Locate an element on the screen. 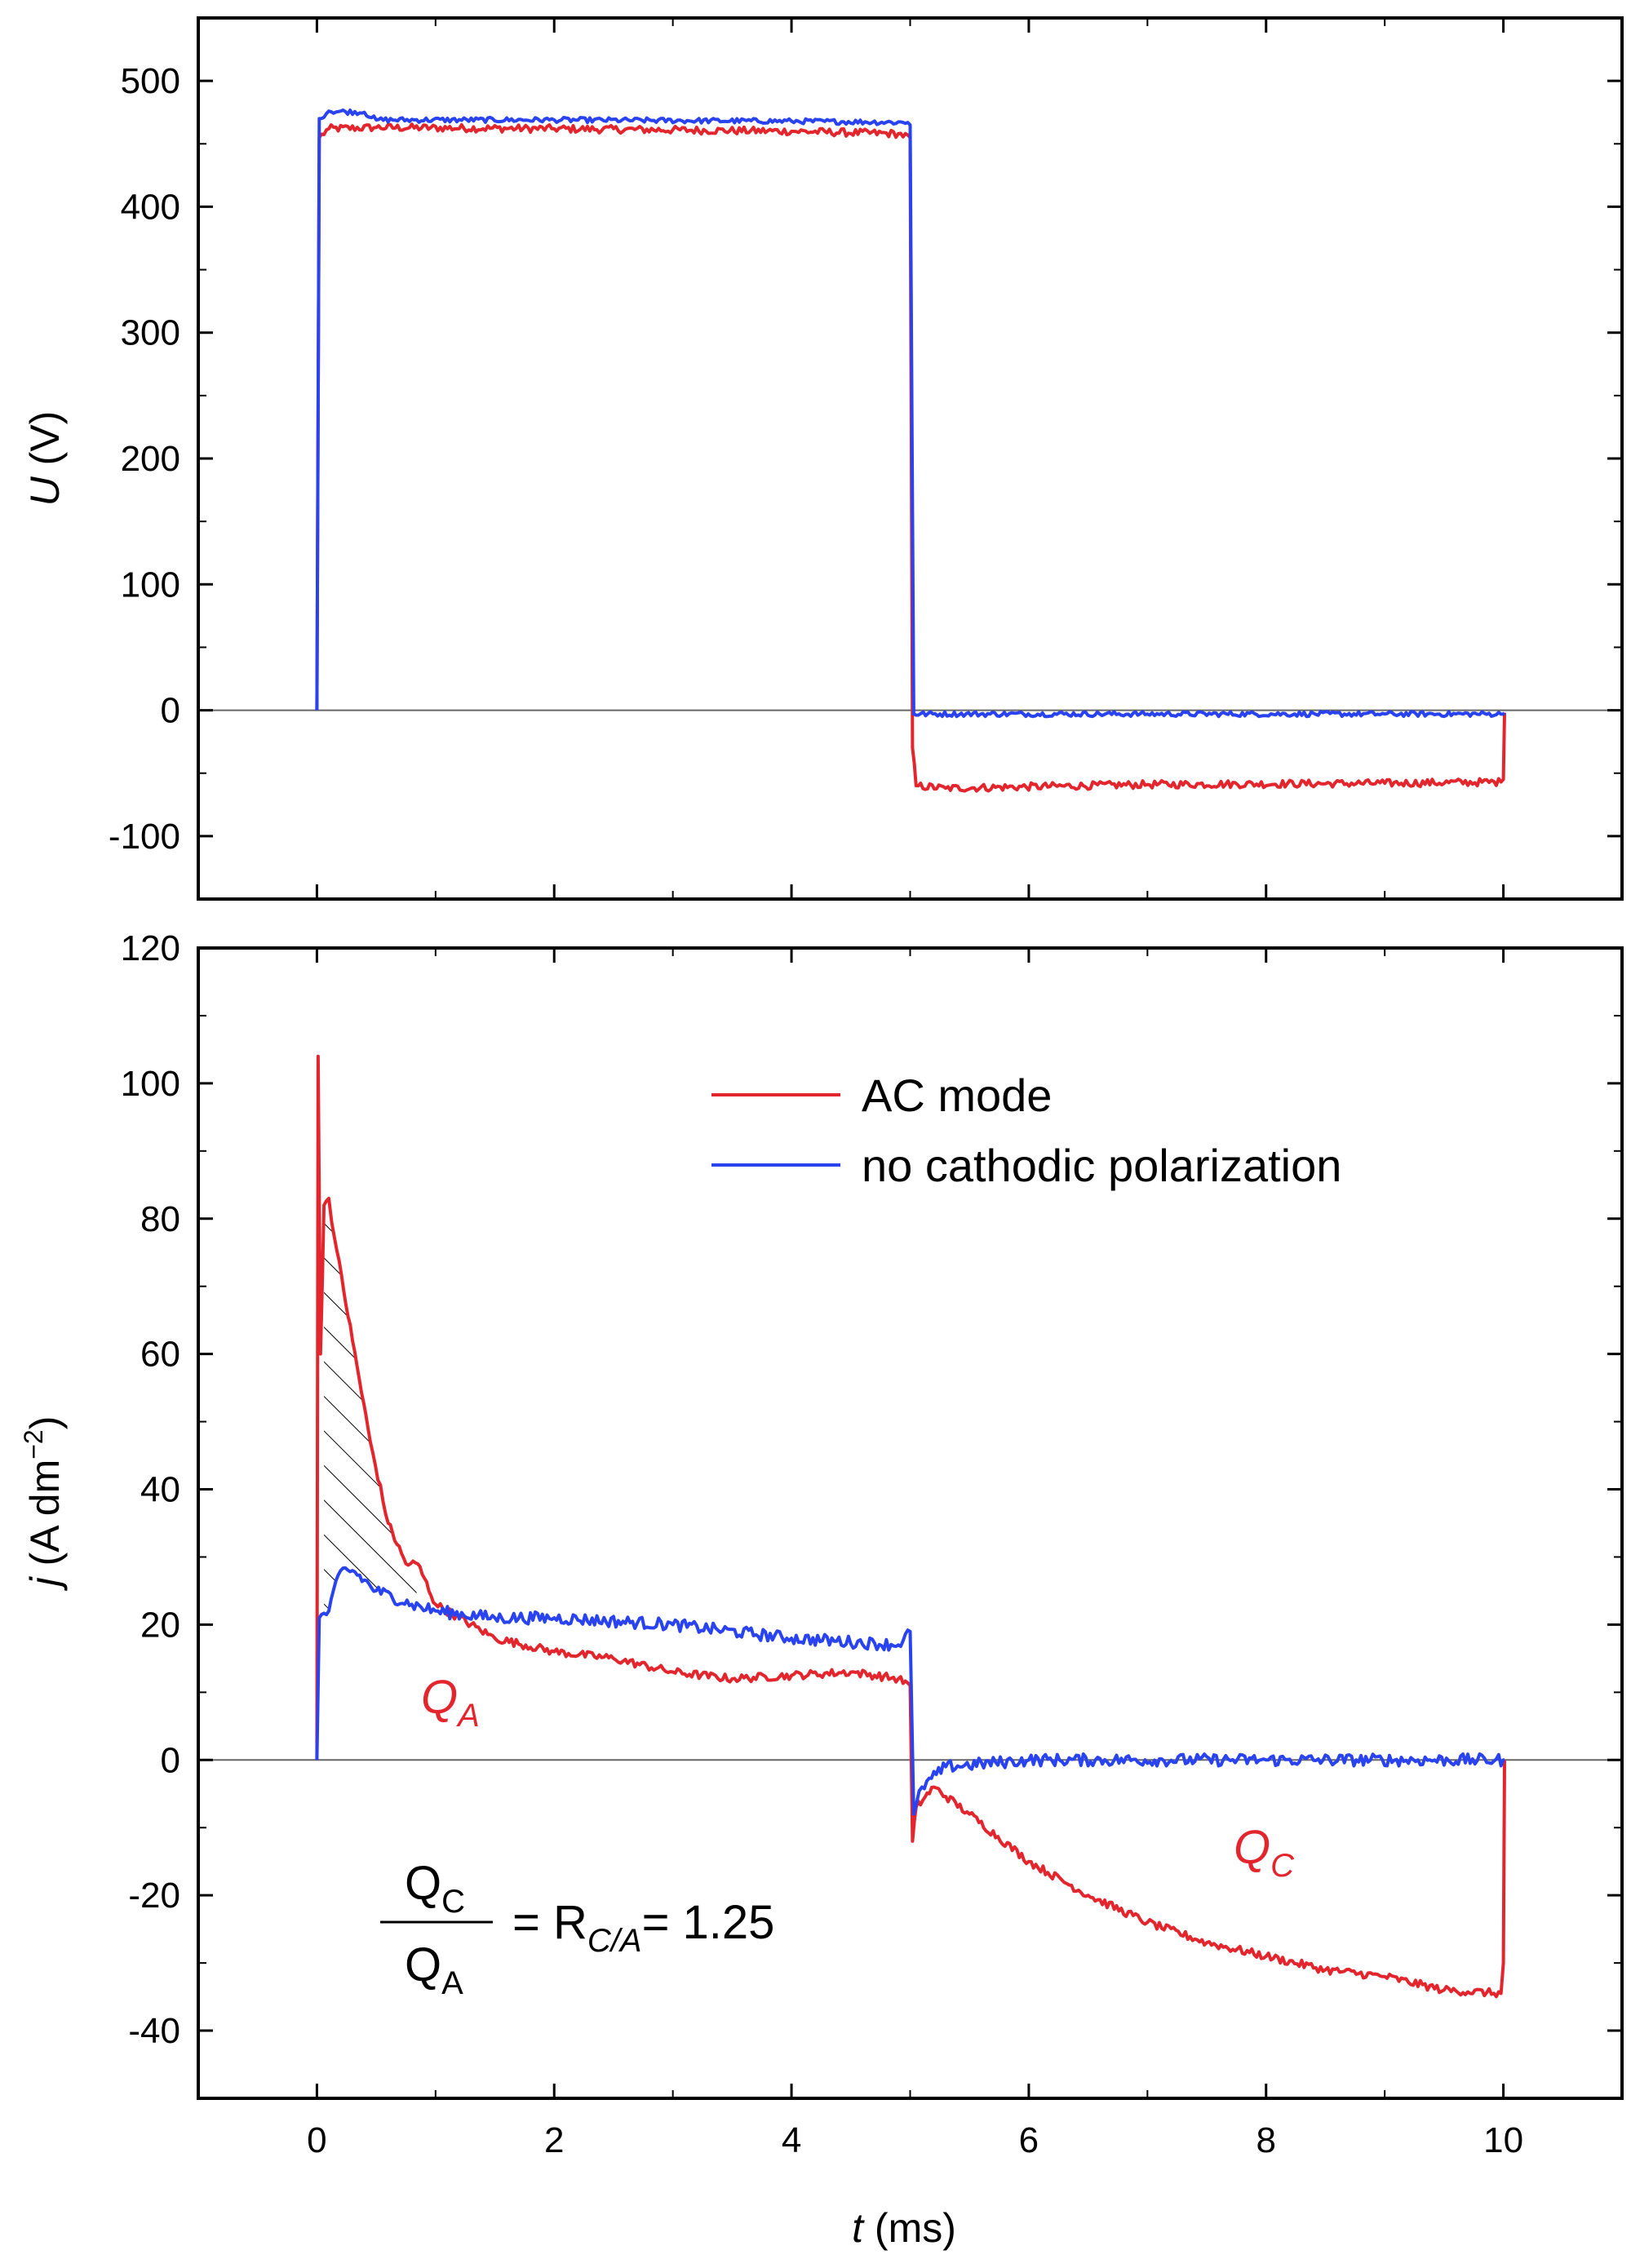 This screenshot has height=2268, width=1631. current-axis-title: j (A dm−2) is located at coordinates (43, 1504).